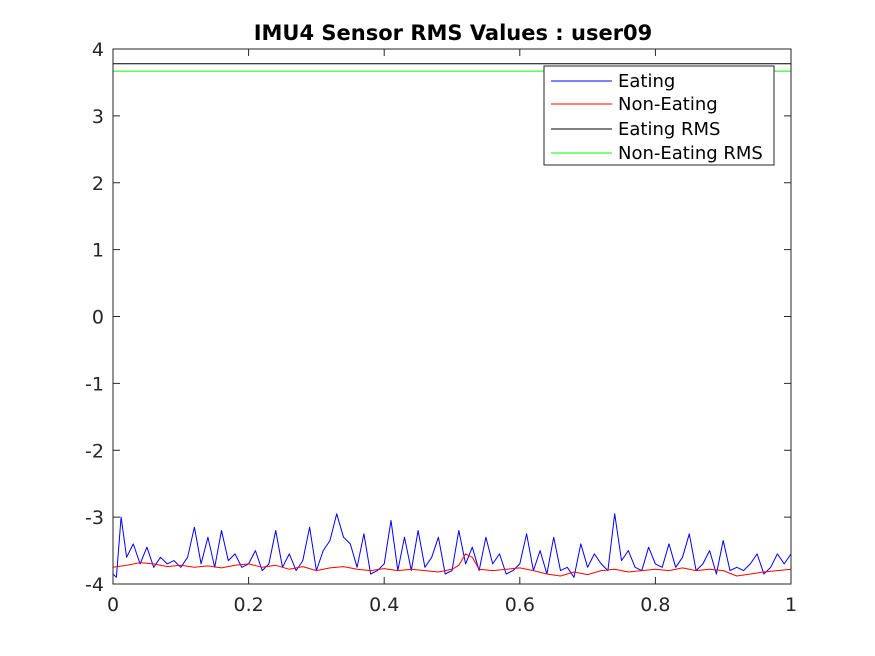 Image resolution: width=875 pixels, height=656 pixels. Describe the element at coordinates (113, 605) in the screenshot. I see `x-tick-label: 0` at that location.